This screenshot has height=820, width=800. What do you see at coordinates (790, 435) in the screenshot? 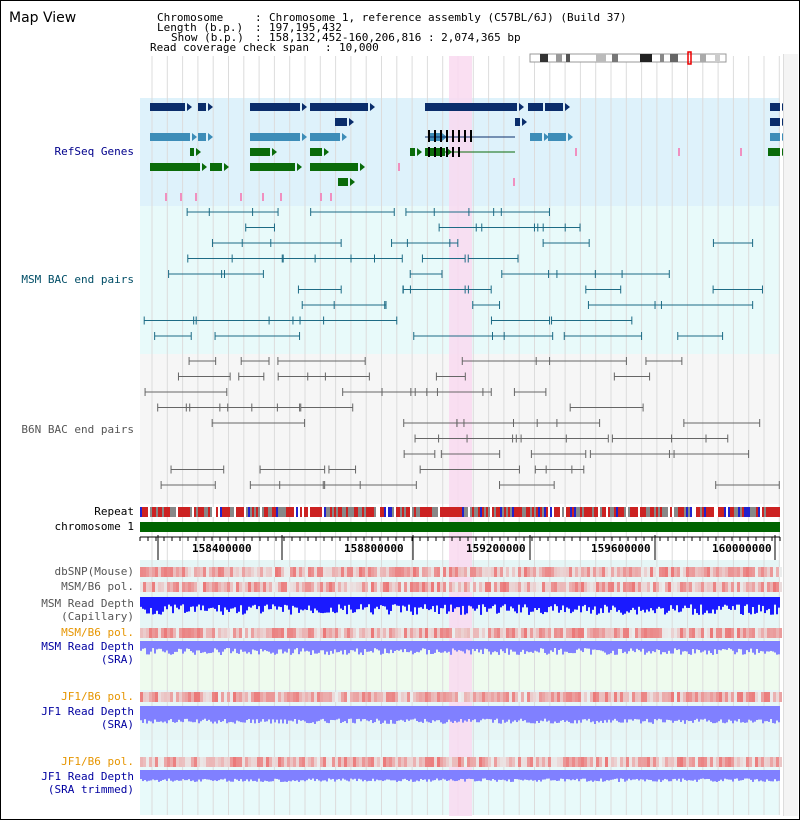
I see `vertical-scrollbar` at bounding box center [790, 435].